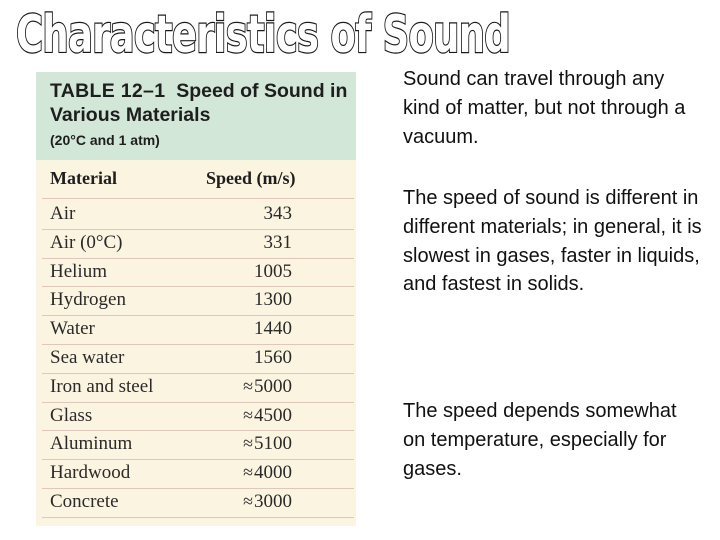 The width and height of the screenshot is (720, 540). Describe the element at coordinates (91, 444) in the screenshot. I see `material-cell: Aluminum` at that location.